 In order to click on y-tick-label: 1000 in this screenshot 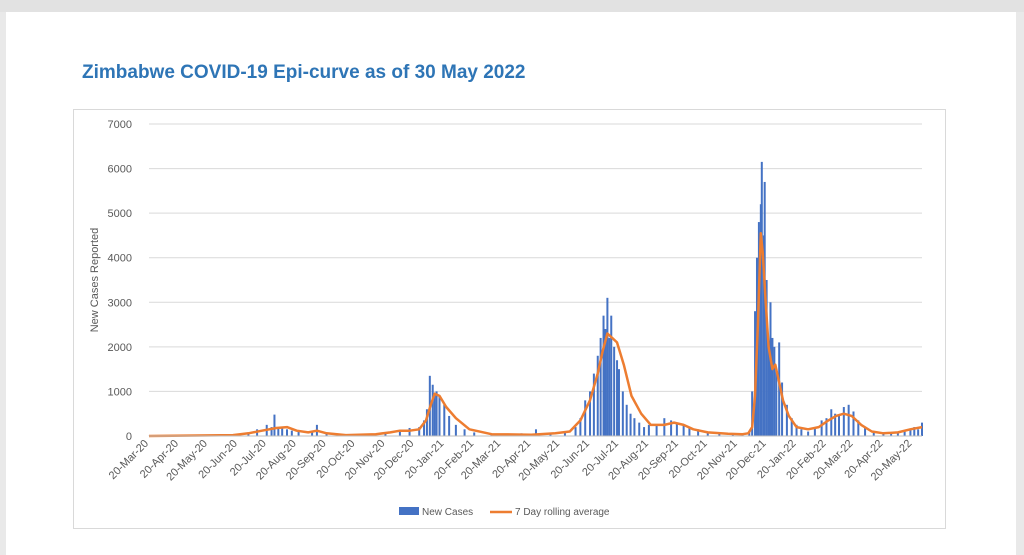, I will do `click(120, 392)`.